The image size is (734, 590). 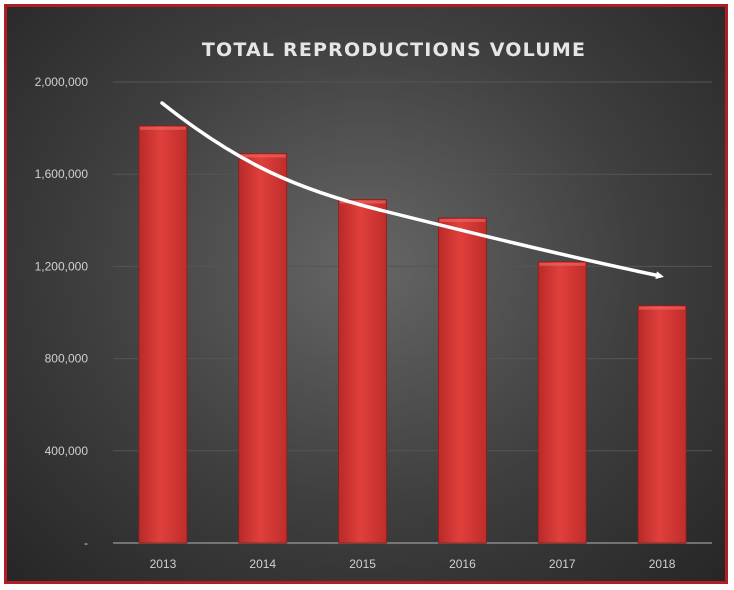 What do you see at coordinates (462, 380) in the screenshot?
I see `bar-2016` at bounding box center [462, 380].